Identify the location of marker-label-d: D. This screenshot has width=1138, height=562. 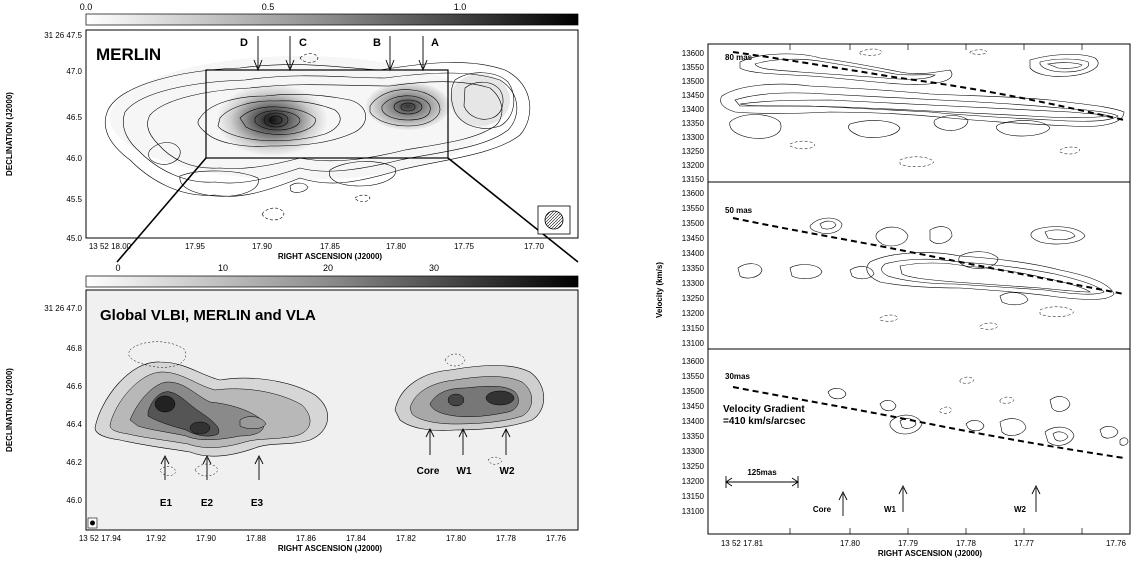
(244, 43).